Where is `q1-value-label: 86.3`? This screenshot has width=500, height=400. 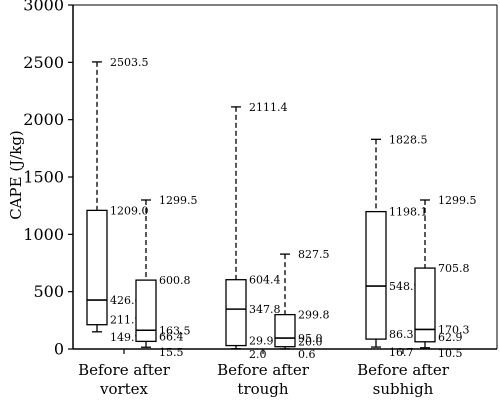
q1-value-label: 86.3 is located at coordinates (401, 334).